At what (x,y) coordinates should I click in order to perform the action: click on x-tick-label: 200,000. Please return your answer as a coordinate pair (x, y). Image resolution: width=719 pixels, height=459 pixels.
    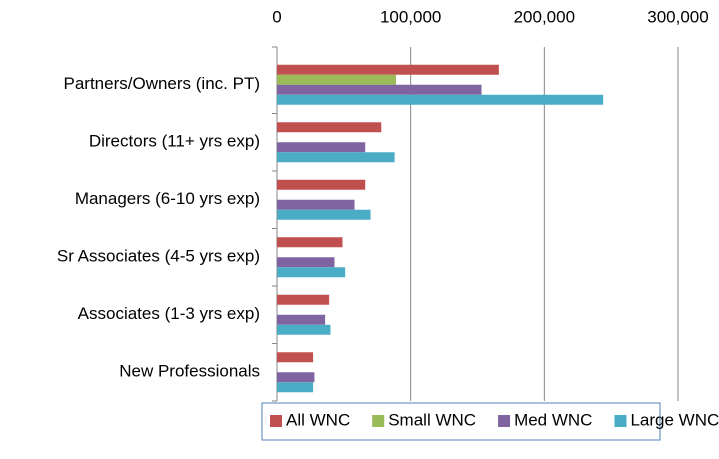
    Looking at the image, I should click on (544, 16).